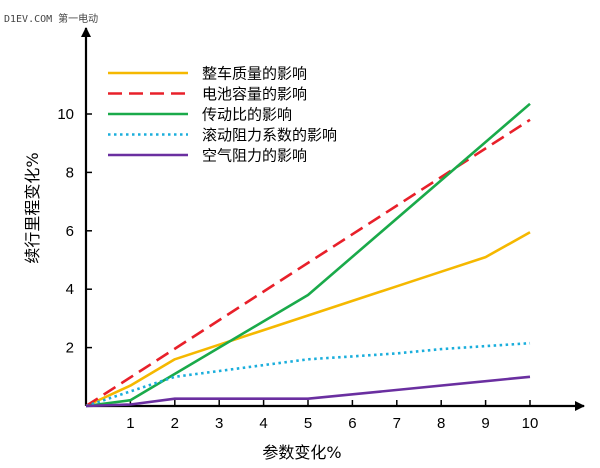  What do you see at coordinates (70, 231) in the screenshot?
I see `y-tick-label: 6` at bounding box center [70, 231].